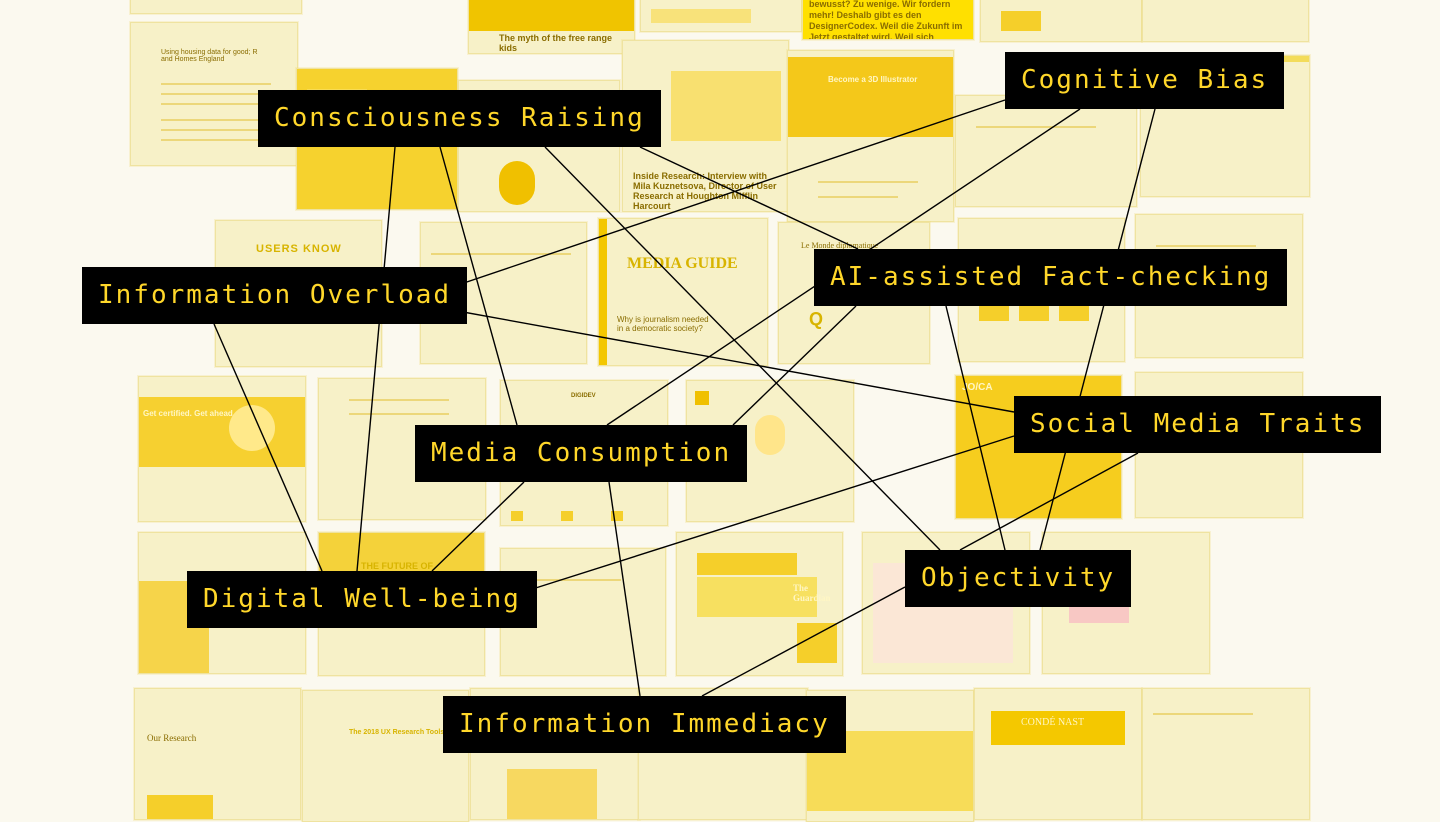 Image resolution: width=1440 pixels, height=822 pixels. I want to click on node-cognitive-bias: Cognitive Bias, so click(1145, 80).